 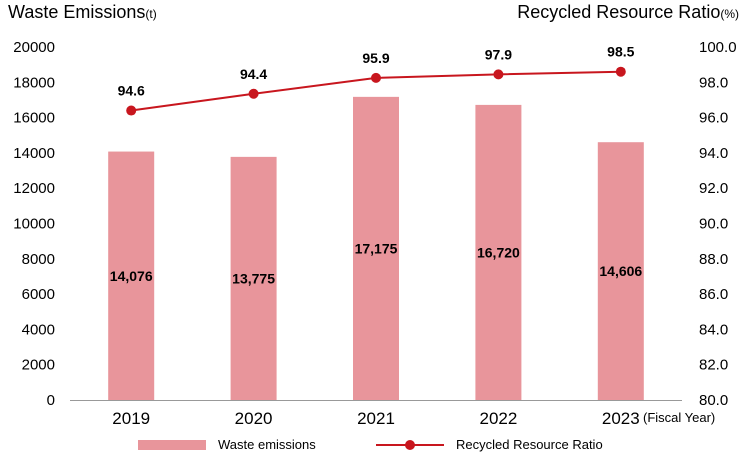 I want to click on bar-waste-2022, so click(x=498, y=252).